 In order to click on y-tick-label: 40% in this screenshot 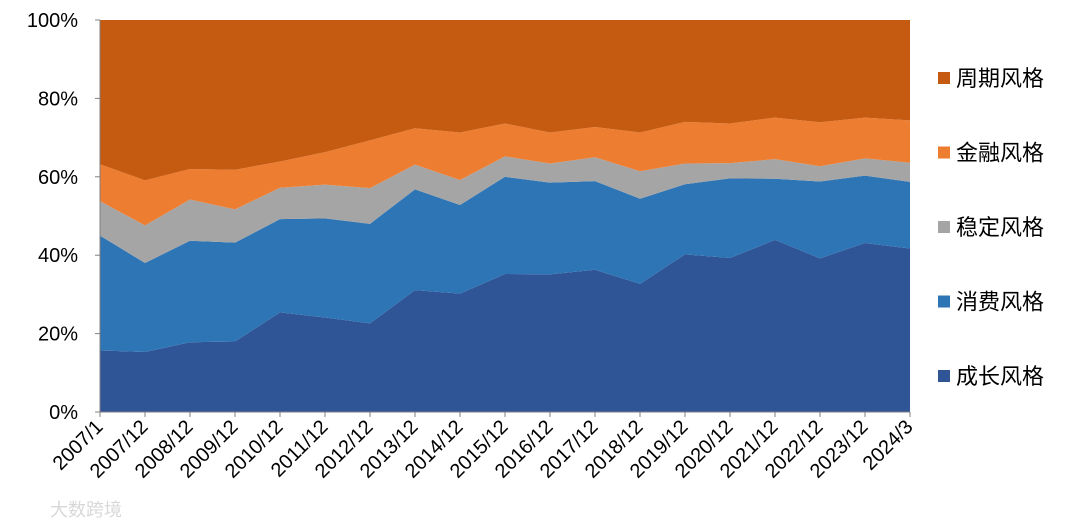, I will do `click(58, 256)`.